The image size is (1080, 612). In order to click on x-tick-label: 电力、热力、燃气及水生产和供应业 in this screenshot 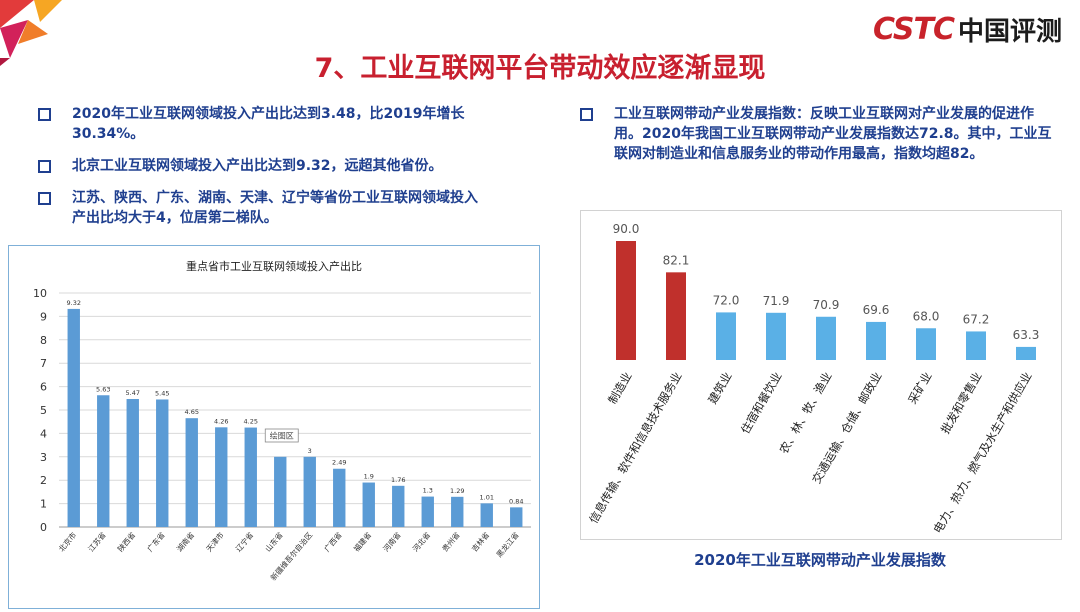, I will do `click(982, 453)`.